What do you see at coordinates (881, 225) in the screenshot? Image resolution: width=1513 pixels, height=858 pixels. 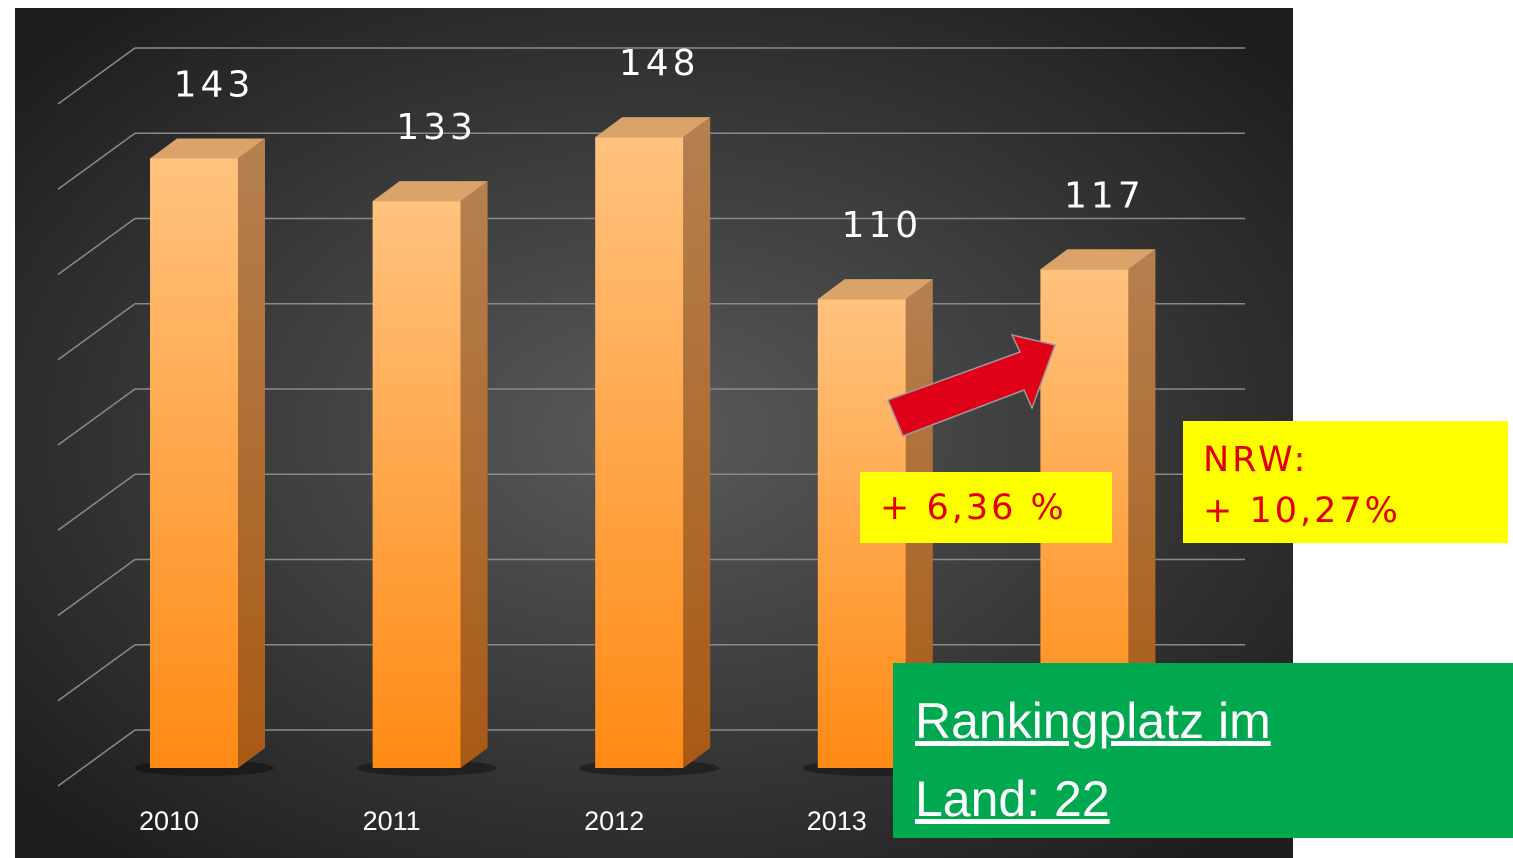 I see `value-label: 110` at bounding box center [881, 225].